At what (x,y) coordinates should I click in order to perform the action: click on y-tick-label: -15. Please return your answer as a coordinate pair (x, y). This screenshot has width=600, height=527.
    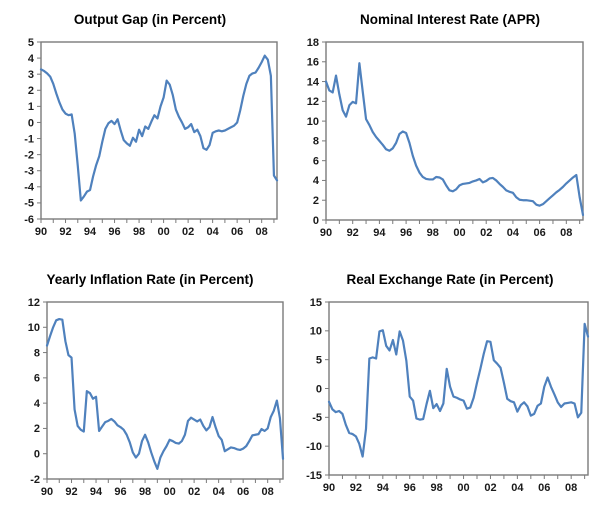
    Looking at the image, I should click on (314, 476).